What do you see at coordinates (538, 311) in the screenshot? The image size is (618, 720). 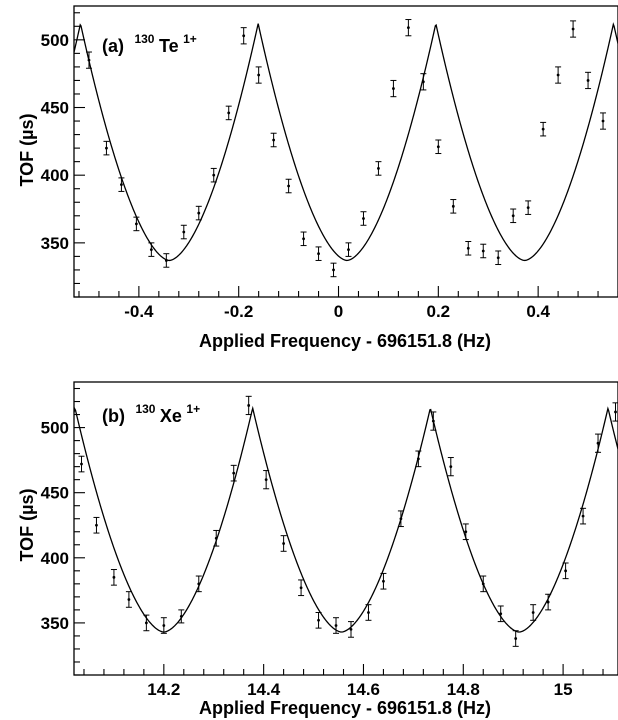 I see `x-tick-label: 0.4` at bounding box center [538, 311].